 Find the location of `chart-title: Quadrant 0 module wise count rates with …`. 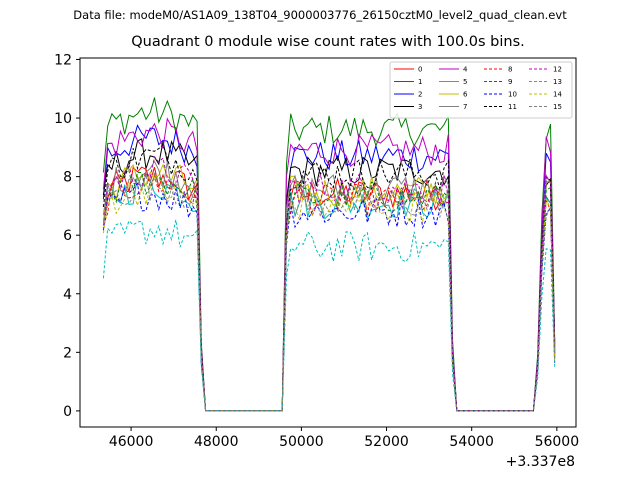

chart-title: Quadrant 0 module wise count rates with … is located at coordinates (328, 42).